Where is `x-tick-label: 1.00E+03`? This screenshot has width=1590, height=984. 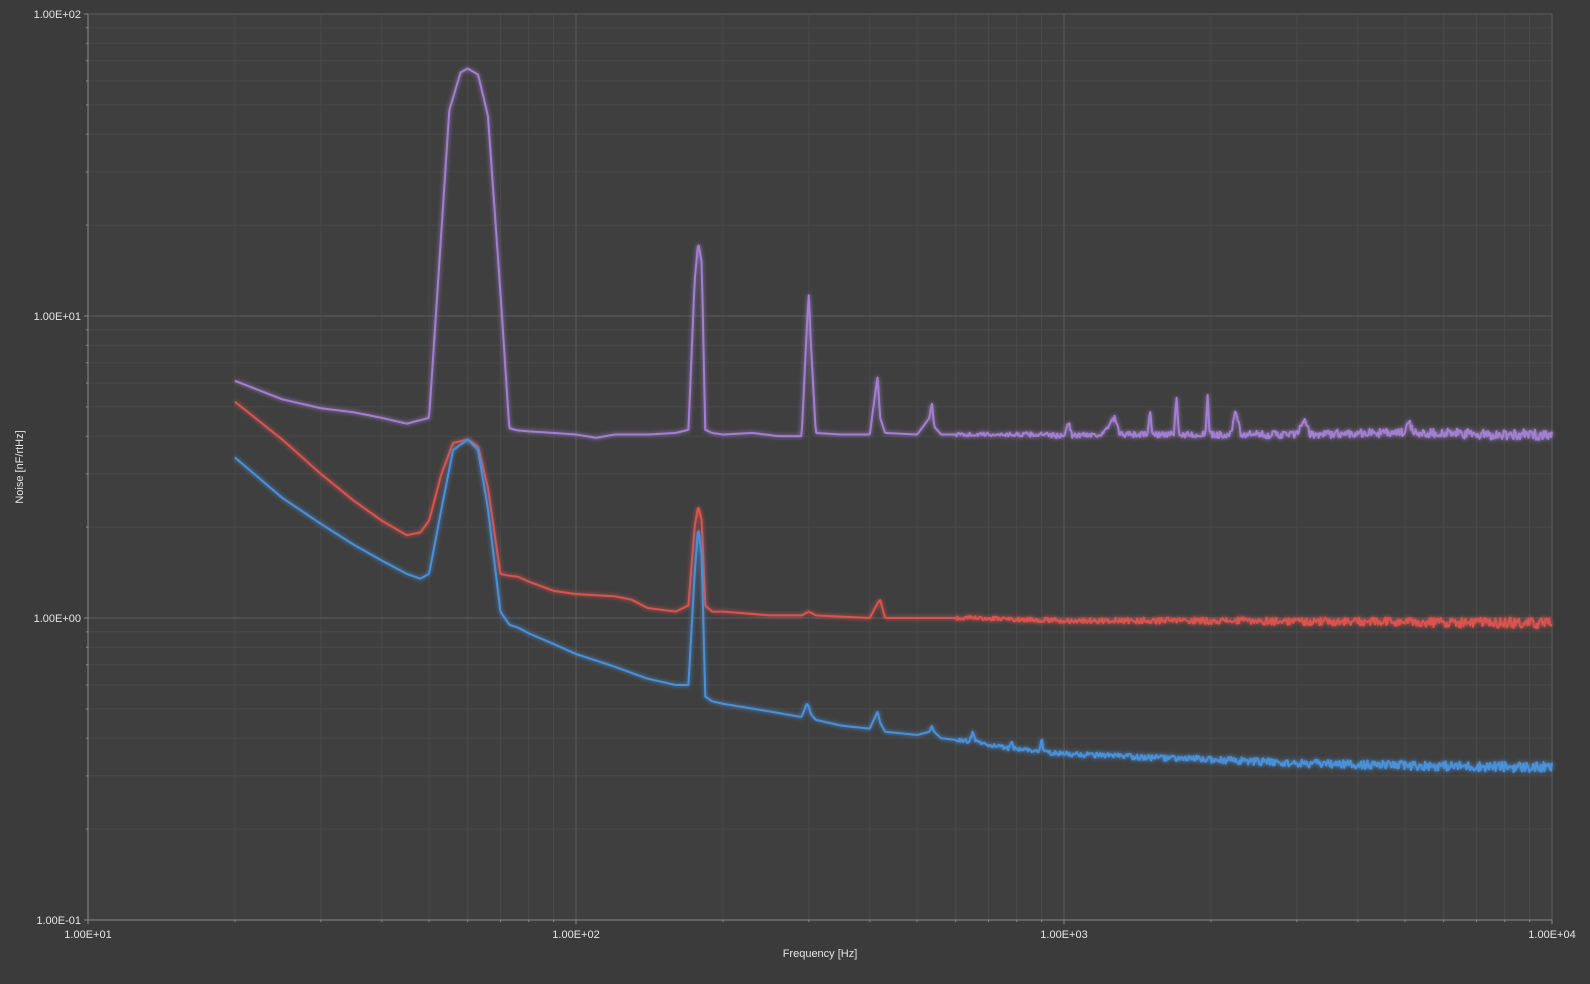 x-tick-label: 1.00E+03 is located at coordinates (1063, 935).